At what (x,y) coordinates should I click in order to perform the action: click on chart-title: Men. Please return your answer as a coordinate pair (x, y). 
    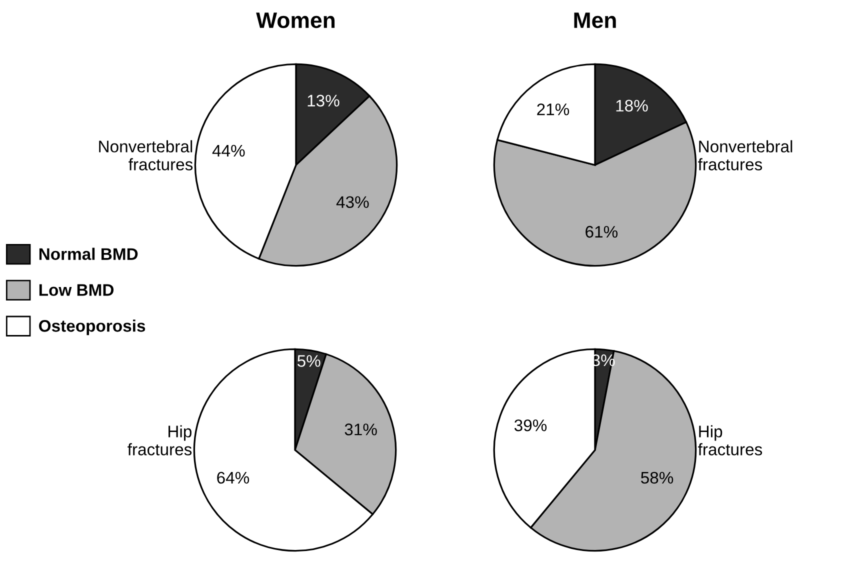
    Looking at the image, I should click on (595, 20).